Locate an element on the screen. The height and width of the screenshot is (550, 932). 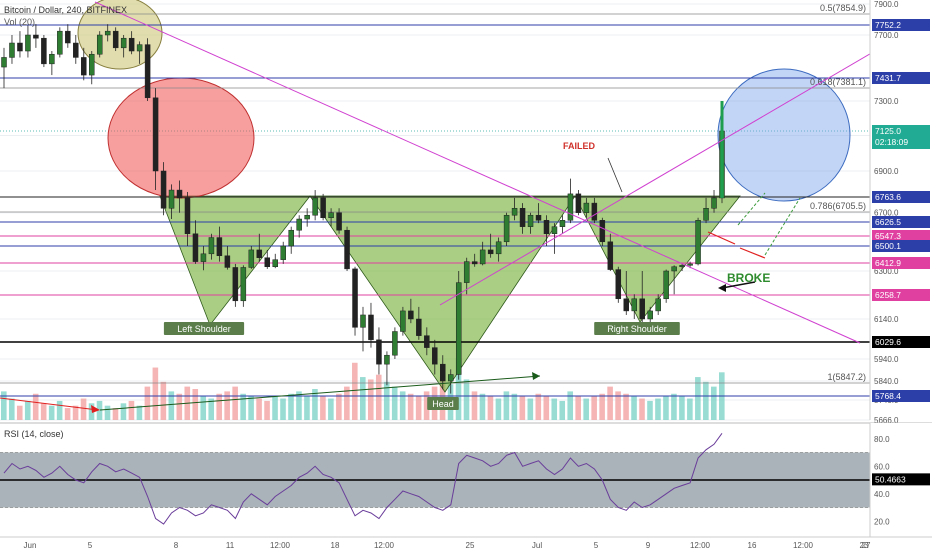
broke-arrow-head is located at coordinates (722, 288).